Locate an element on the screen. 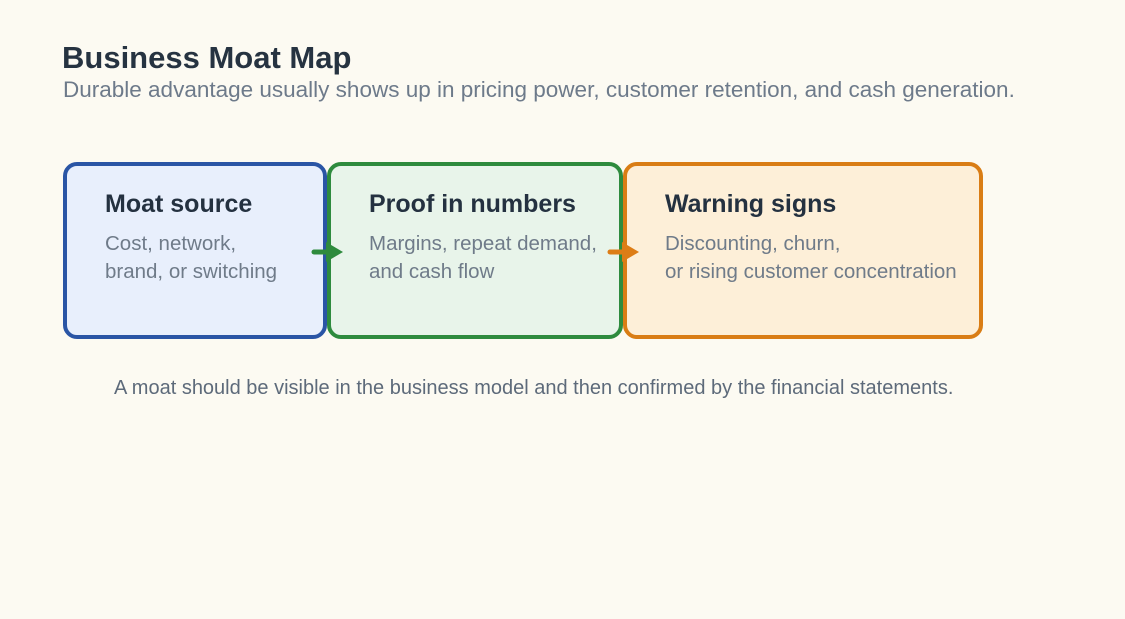 The height and width of the screenshot is (619, 1125). card-proof-in-numbers-title: Proof in numbers is located at coordinates (472, 204).